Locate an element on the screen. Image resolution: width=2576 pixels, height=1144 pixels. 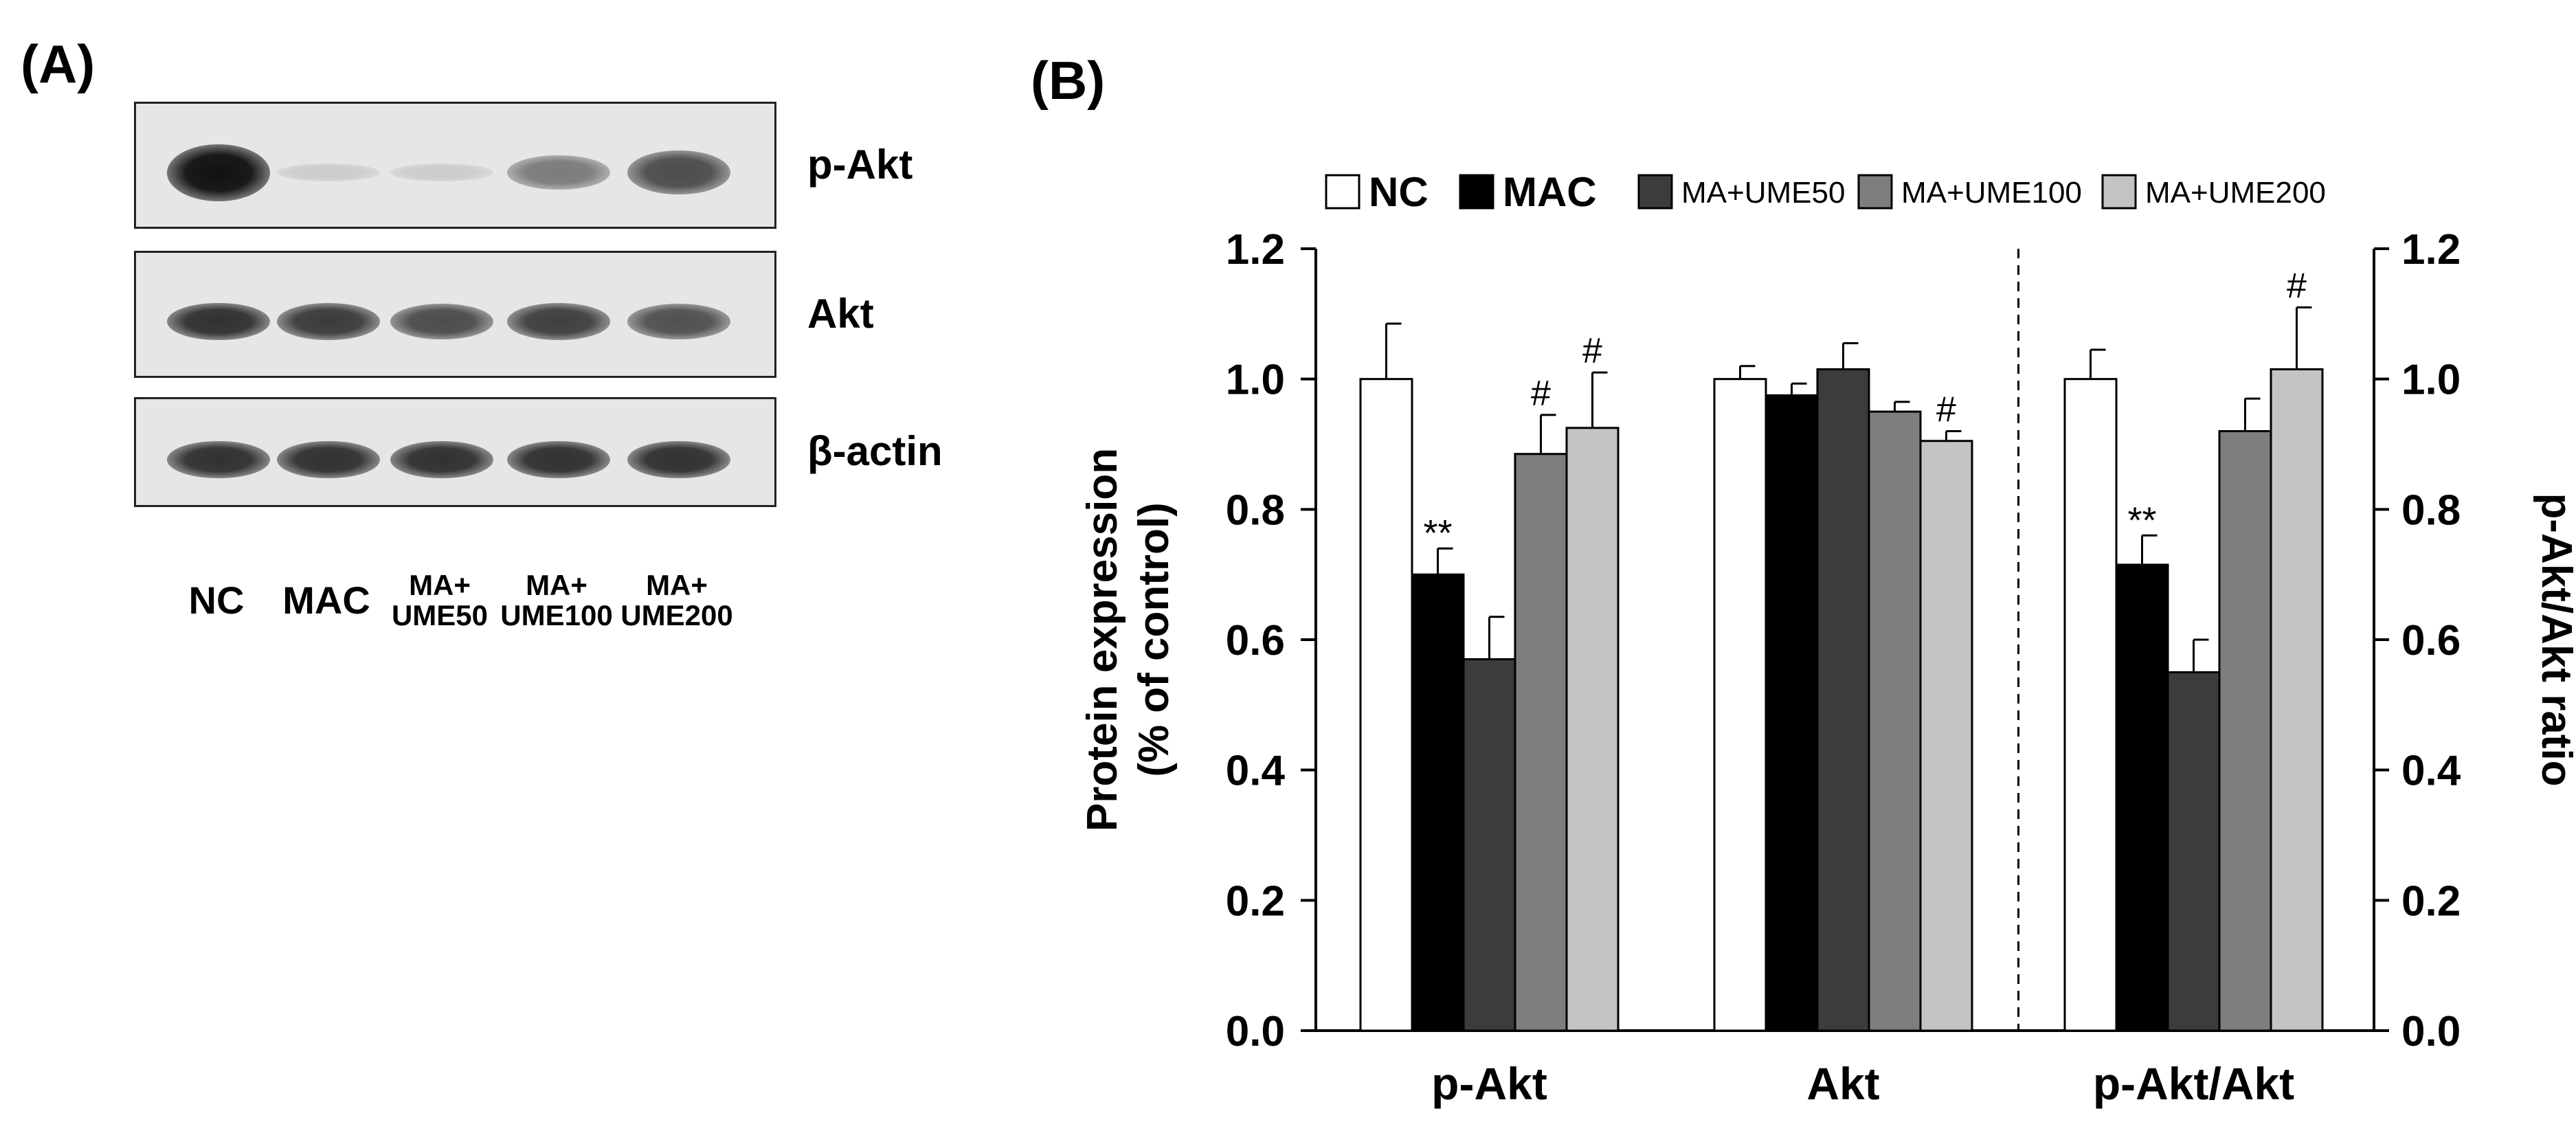
lane-label-line1: NC is located at coordinates (216, 600).